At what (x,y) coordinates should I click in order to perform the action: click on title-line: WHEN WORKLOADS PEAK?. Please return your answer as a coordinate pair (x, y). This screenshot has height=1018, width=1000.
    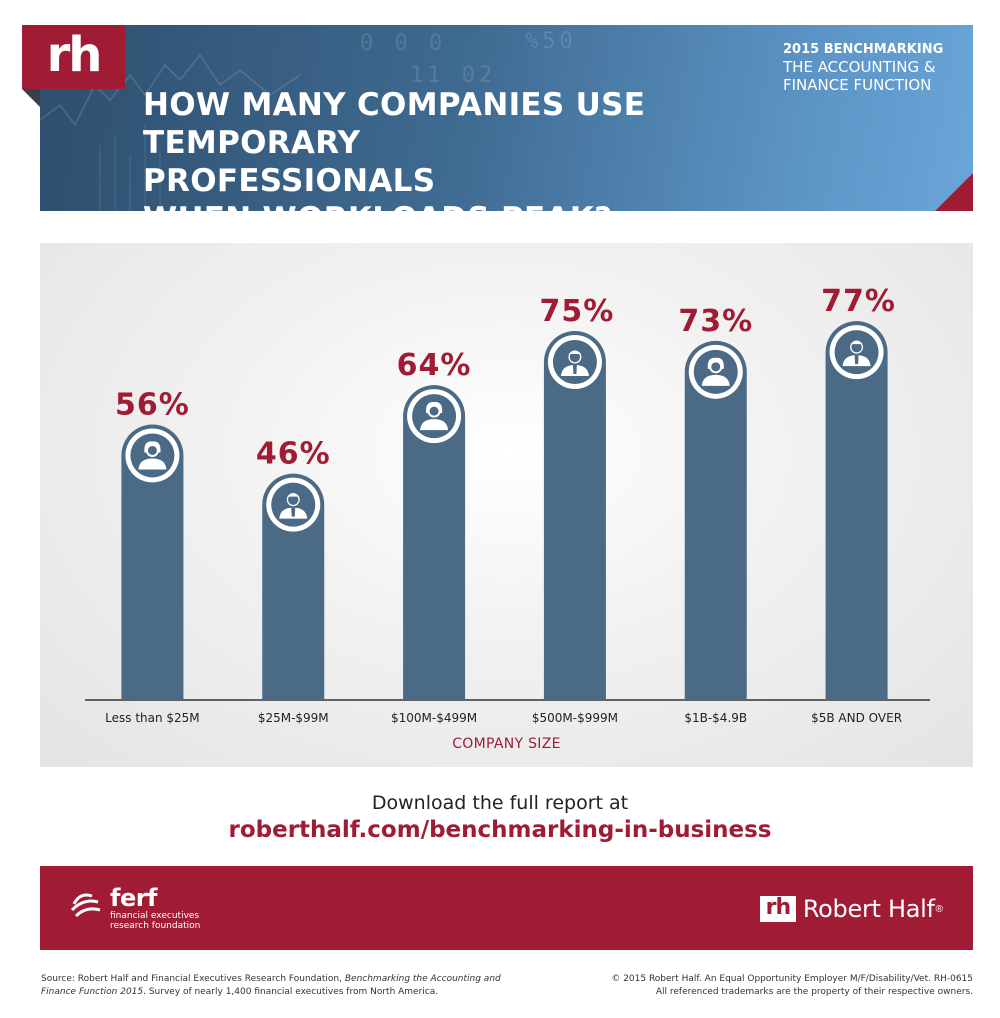
    Looking at the image, I should click on (378, 219).